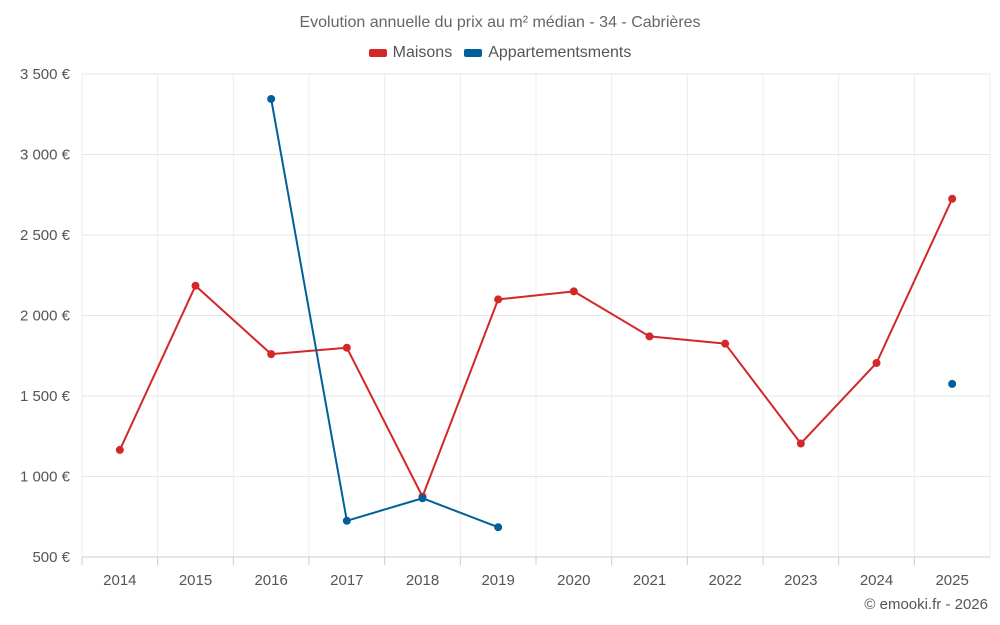 This screenshot has width=1000, height=625. Describe the element at coordinates (573, 580) in the screenshot. I see `x-tick-label: 2020` at that location.